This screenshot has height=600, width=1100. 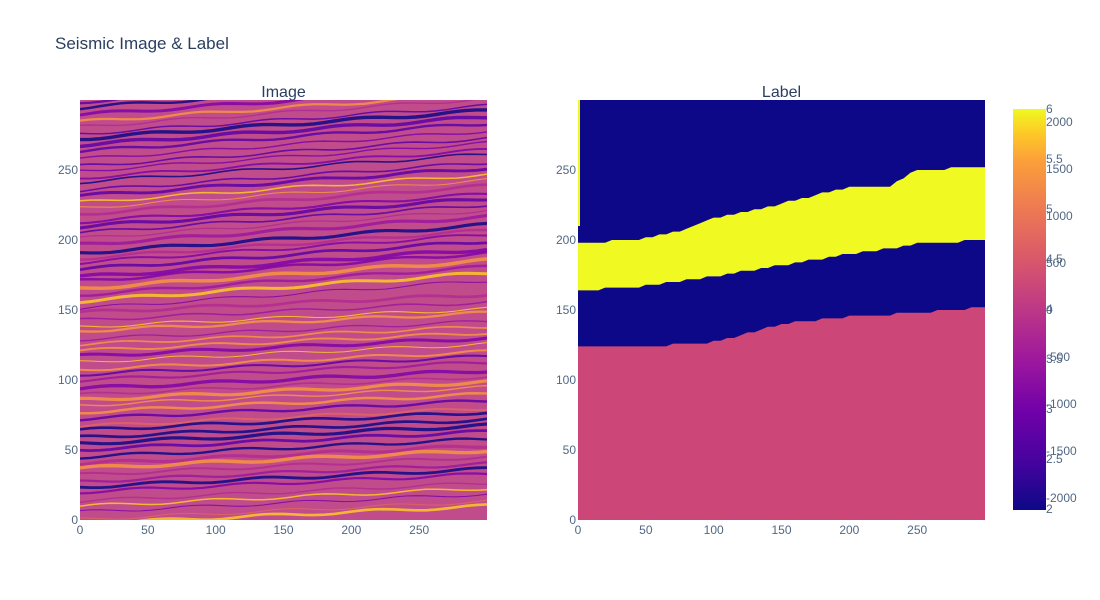 I want to click on colorbar-tick-label: 5.5, so click(x=1054, y=159).